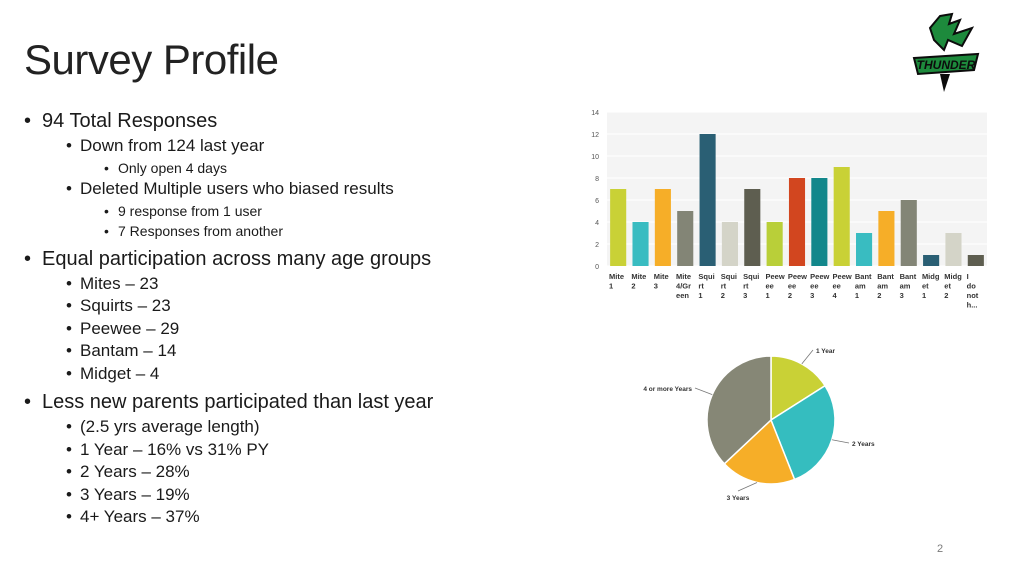 Image resolution: width=1024 pixels, height=576 pixels. I want to click on bullet-item: Mites – 23, so click(257, 284).